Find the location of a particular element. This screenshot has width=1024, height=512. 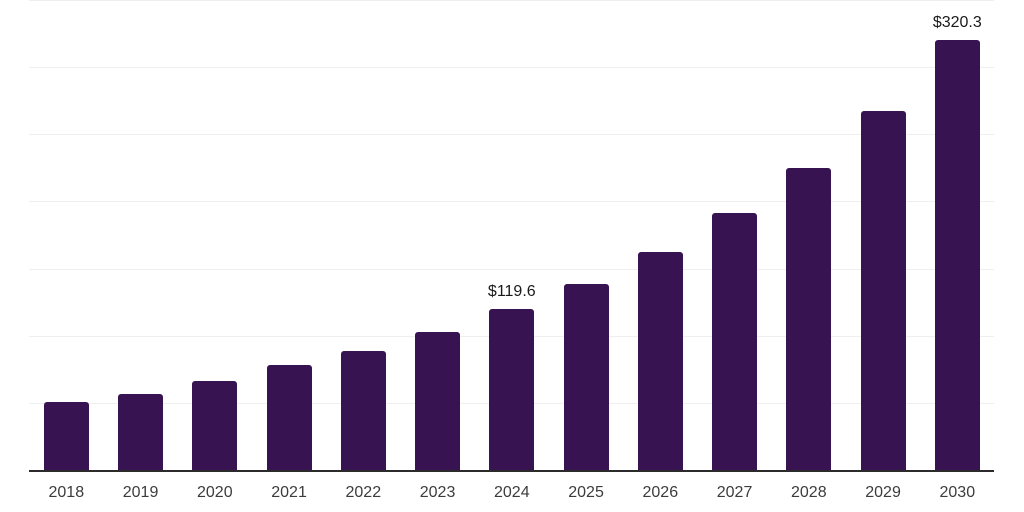

data-label-2030: $320.3 is located at coordinates (957, 22).